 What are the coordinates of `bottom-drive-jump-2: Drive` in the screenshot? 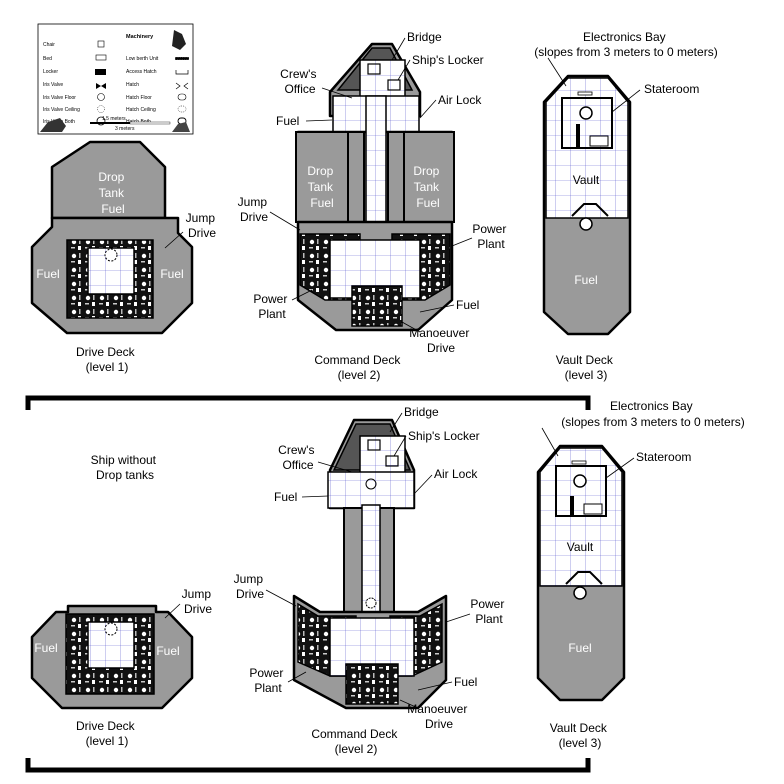 It's located at (198, 609).